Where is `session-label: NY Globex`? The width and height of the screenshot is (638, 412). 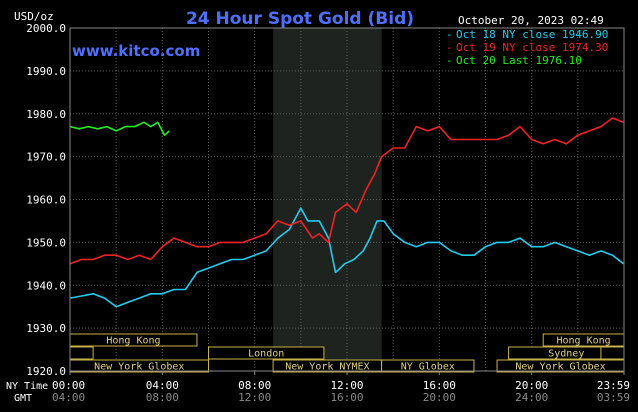 session-label: NY Globex is located at coordinates (428, 367).